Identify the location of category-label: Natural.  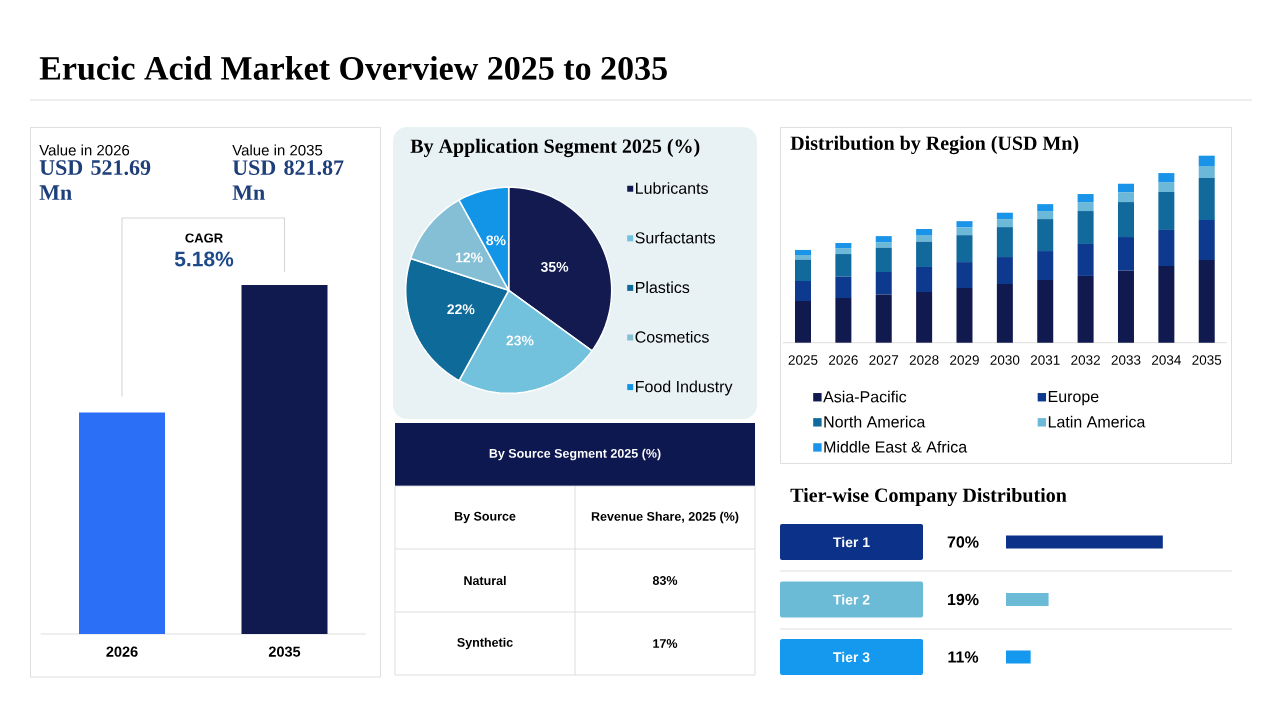
(485, 580).